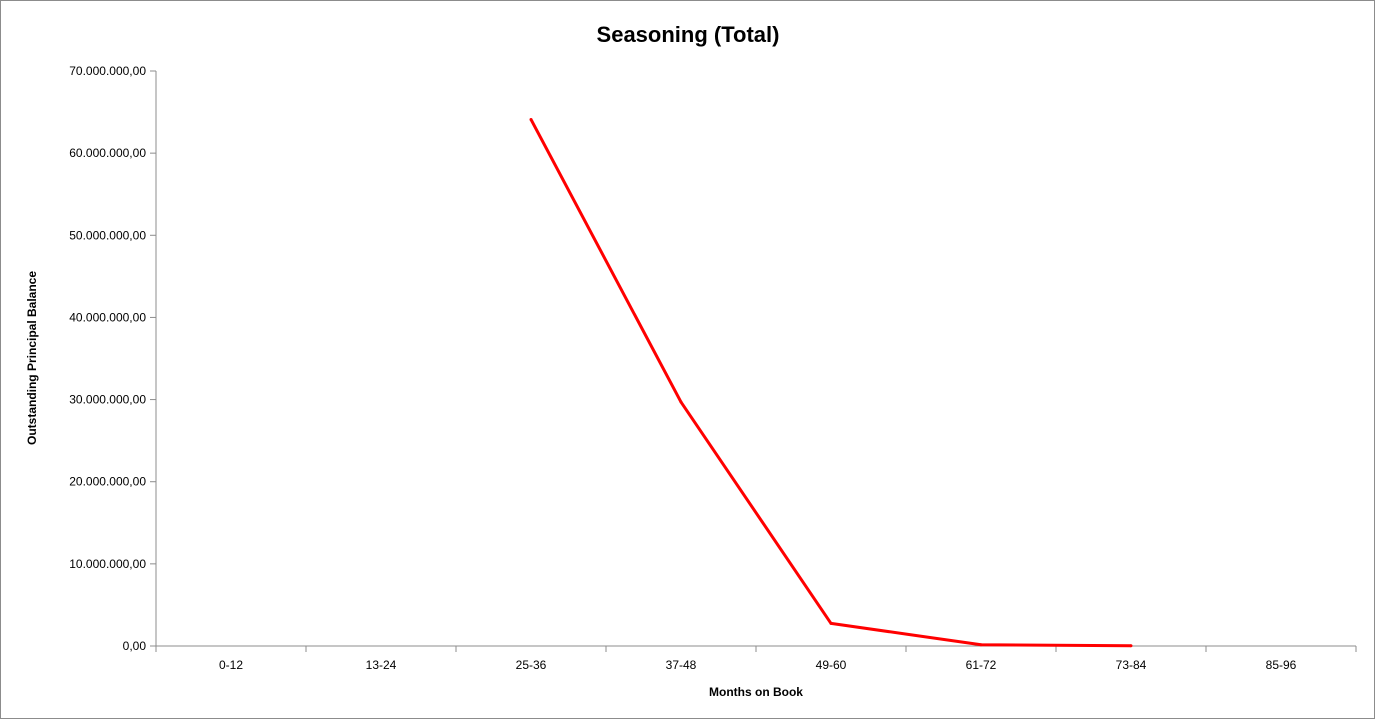  What do you see at coordinates (981, 665) in the screenshot?
I see `x-tick-label: 61-72` at bounding box center [981, 665].